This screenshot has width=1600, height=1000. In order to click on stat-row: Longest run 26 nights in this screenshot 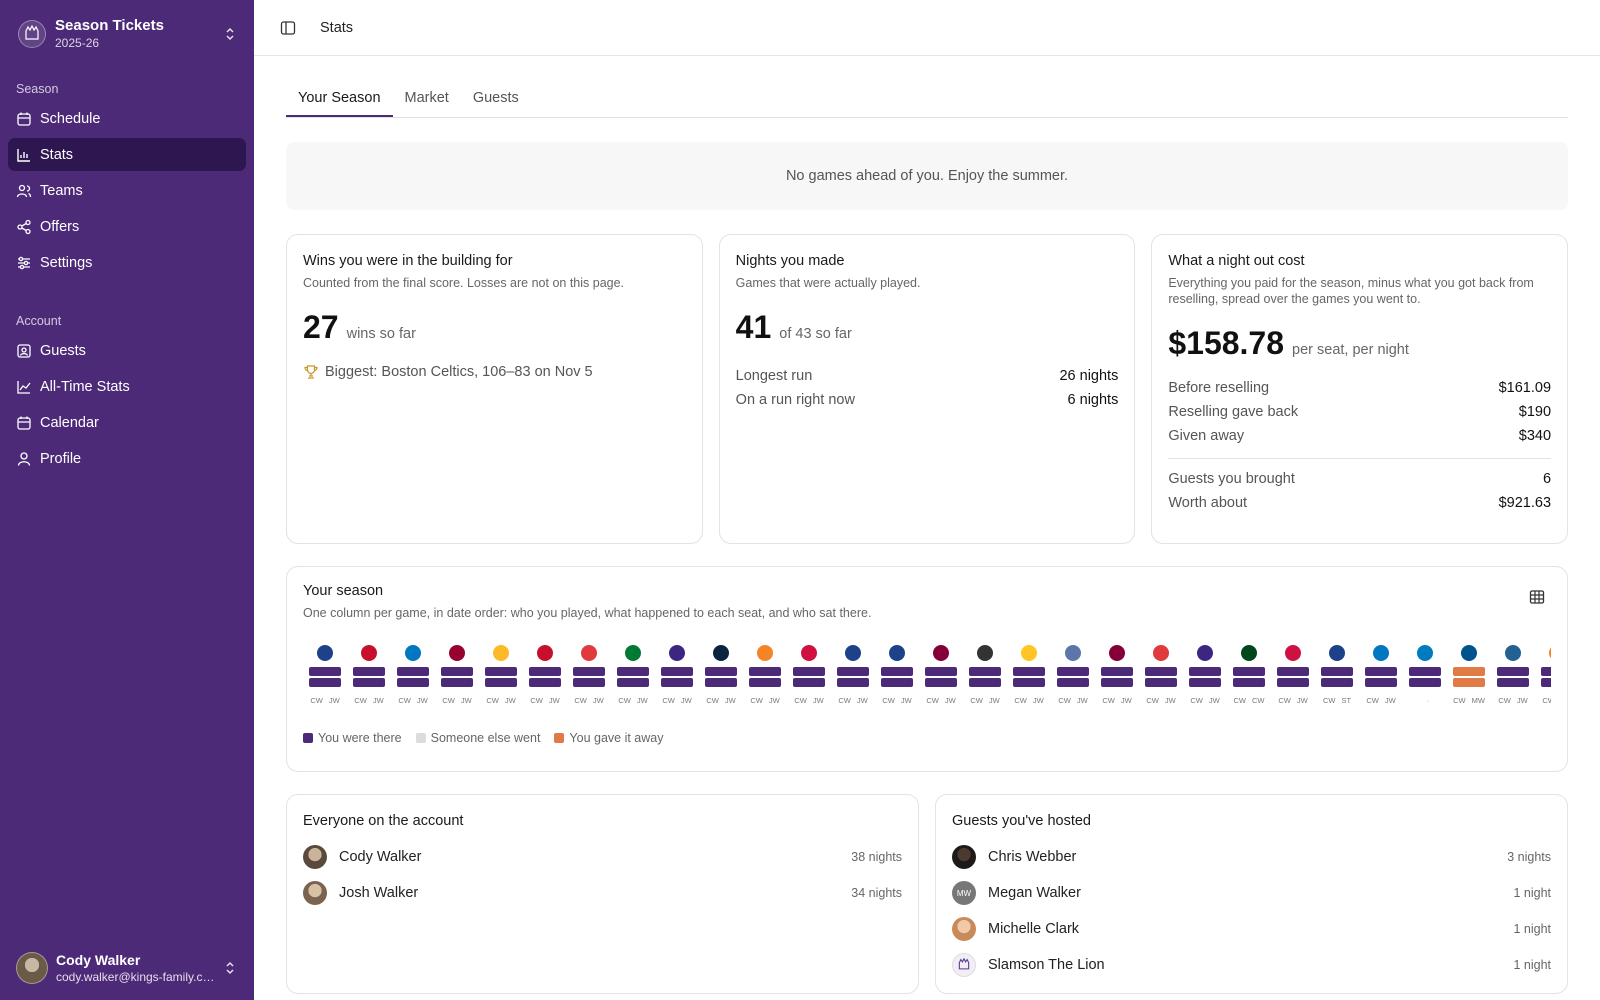, I will do `click(927, 376)`.